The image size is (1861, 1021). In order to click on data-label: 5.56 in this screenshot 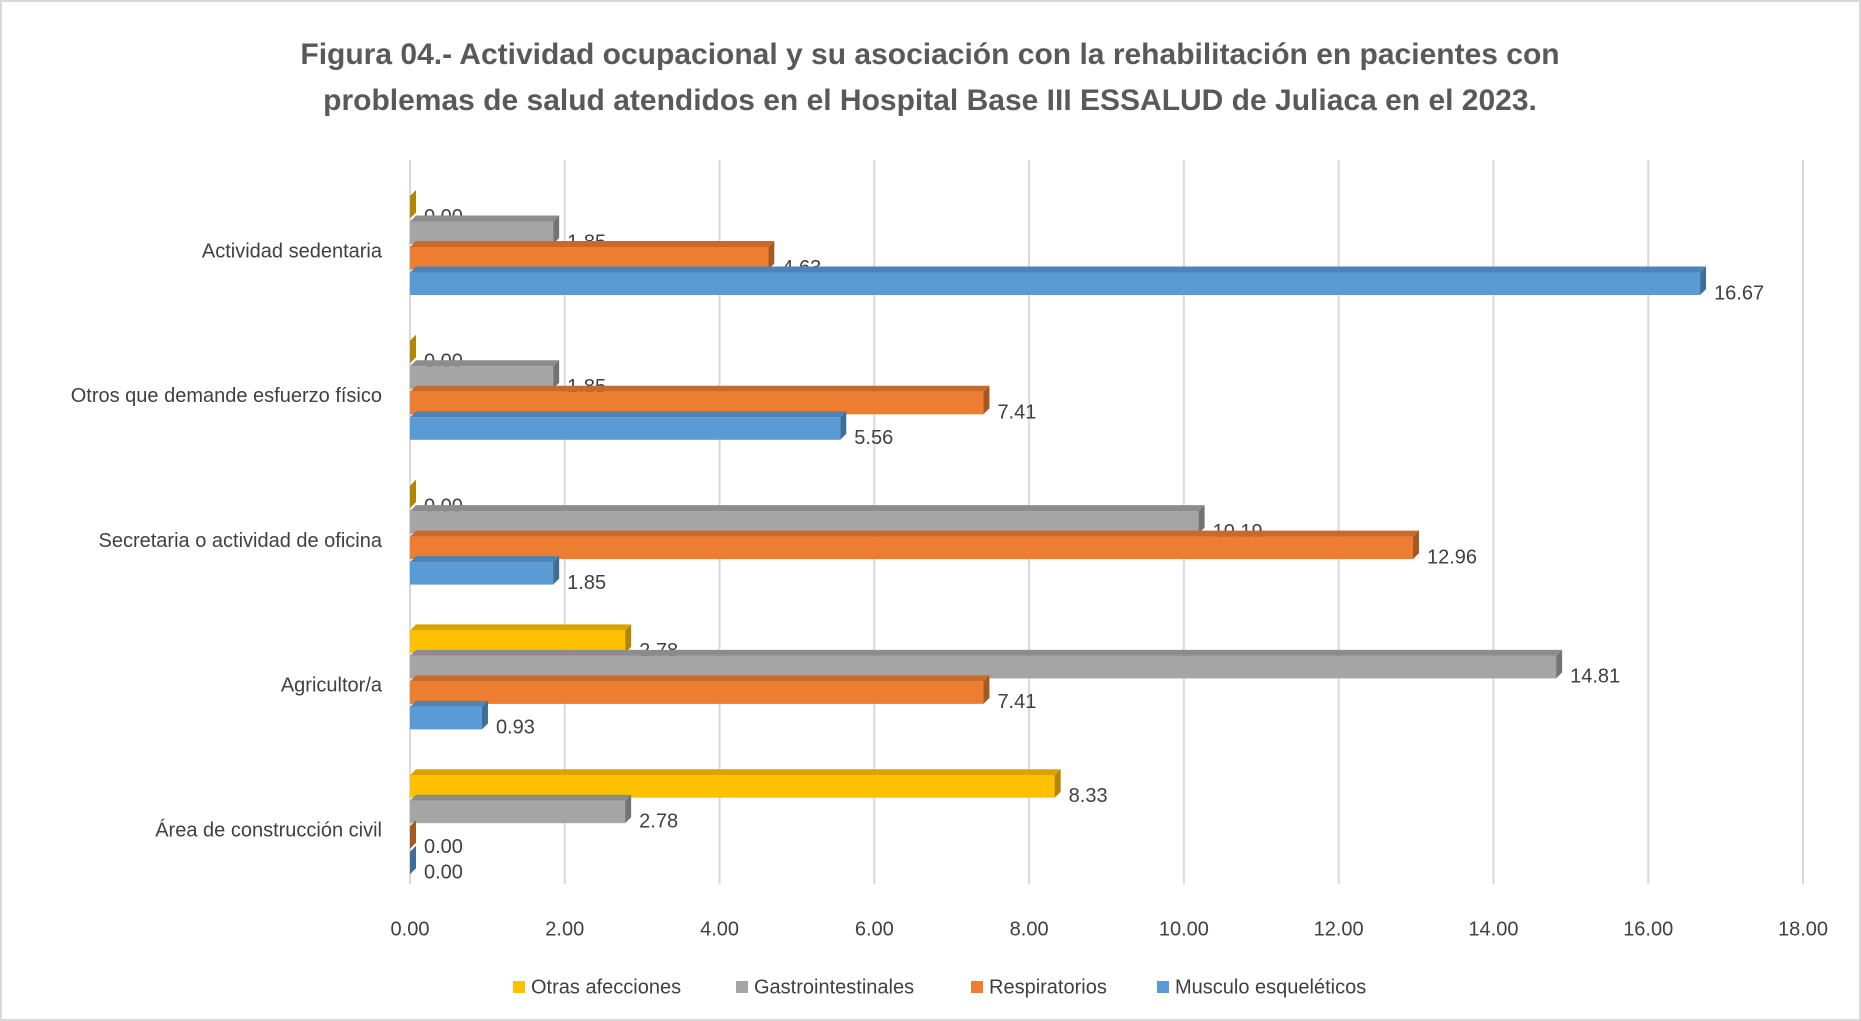, I will do `click(873, 438)`.